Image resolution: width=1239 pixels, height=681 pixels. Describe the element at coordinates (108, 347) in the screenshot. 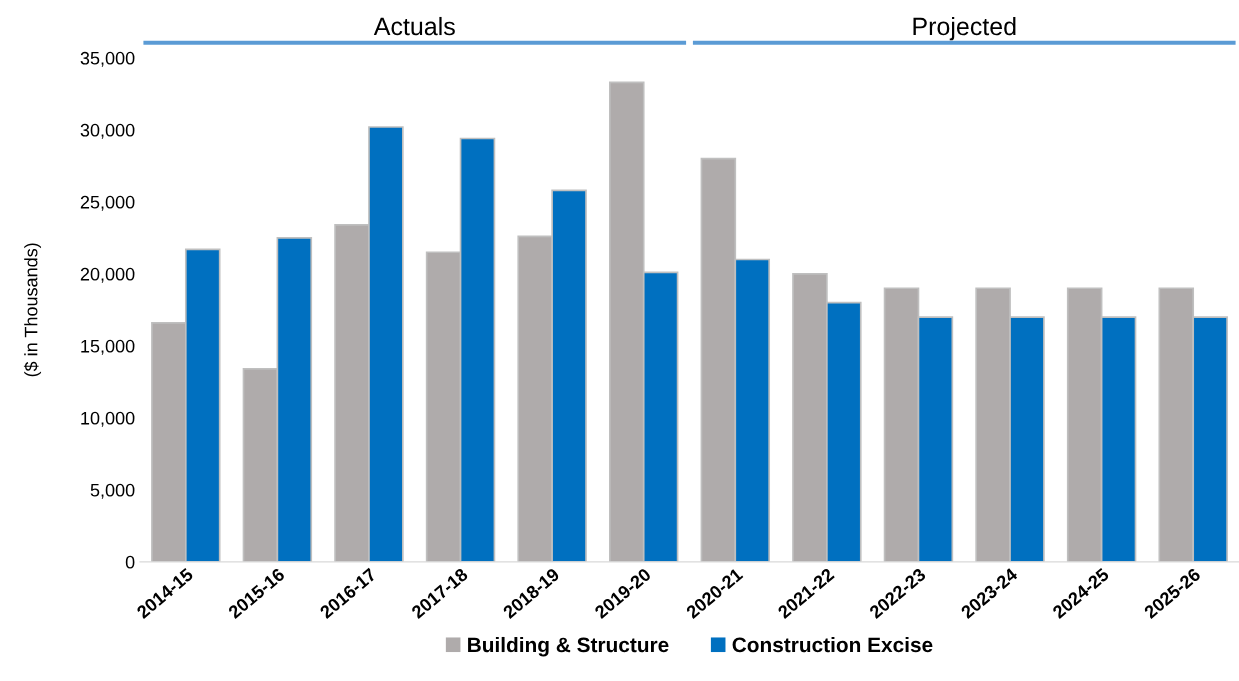

I see `y-tick-label: 15,000` at that location.